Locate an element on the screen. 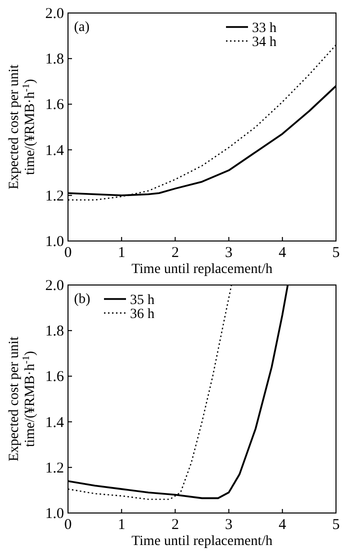 This screenshot has width=350, height=555. legend-label: 33 h is located at coordinates (264, 28).